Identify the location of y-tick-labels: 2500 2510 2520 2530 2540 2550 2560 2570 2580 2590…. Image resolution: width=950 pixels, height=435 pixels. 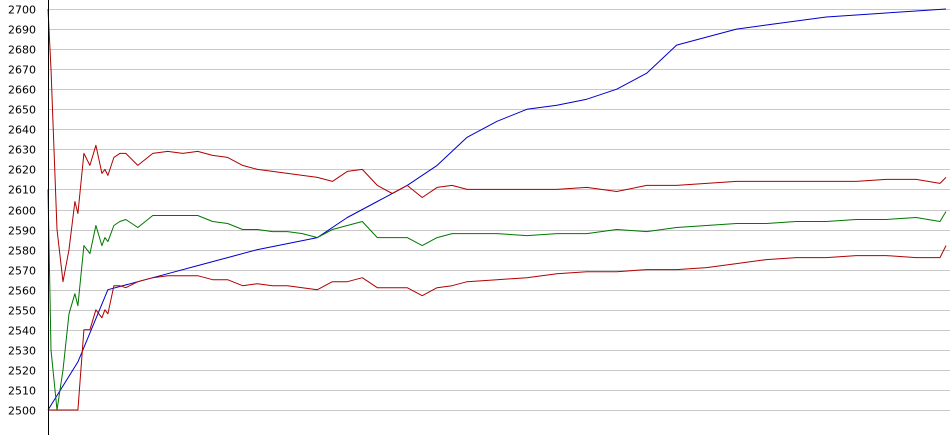
(22, 211).